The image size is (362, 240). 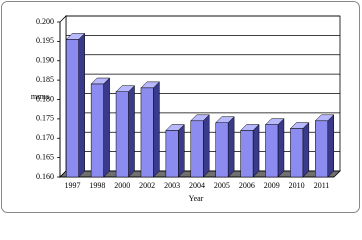 What do you see at coordinates (172, 185) in the screenshot?
I see `x-tick-label: 2003` at bounding box center [172, 185].